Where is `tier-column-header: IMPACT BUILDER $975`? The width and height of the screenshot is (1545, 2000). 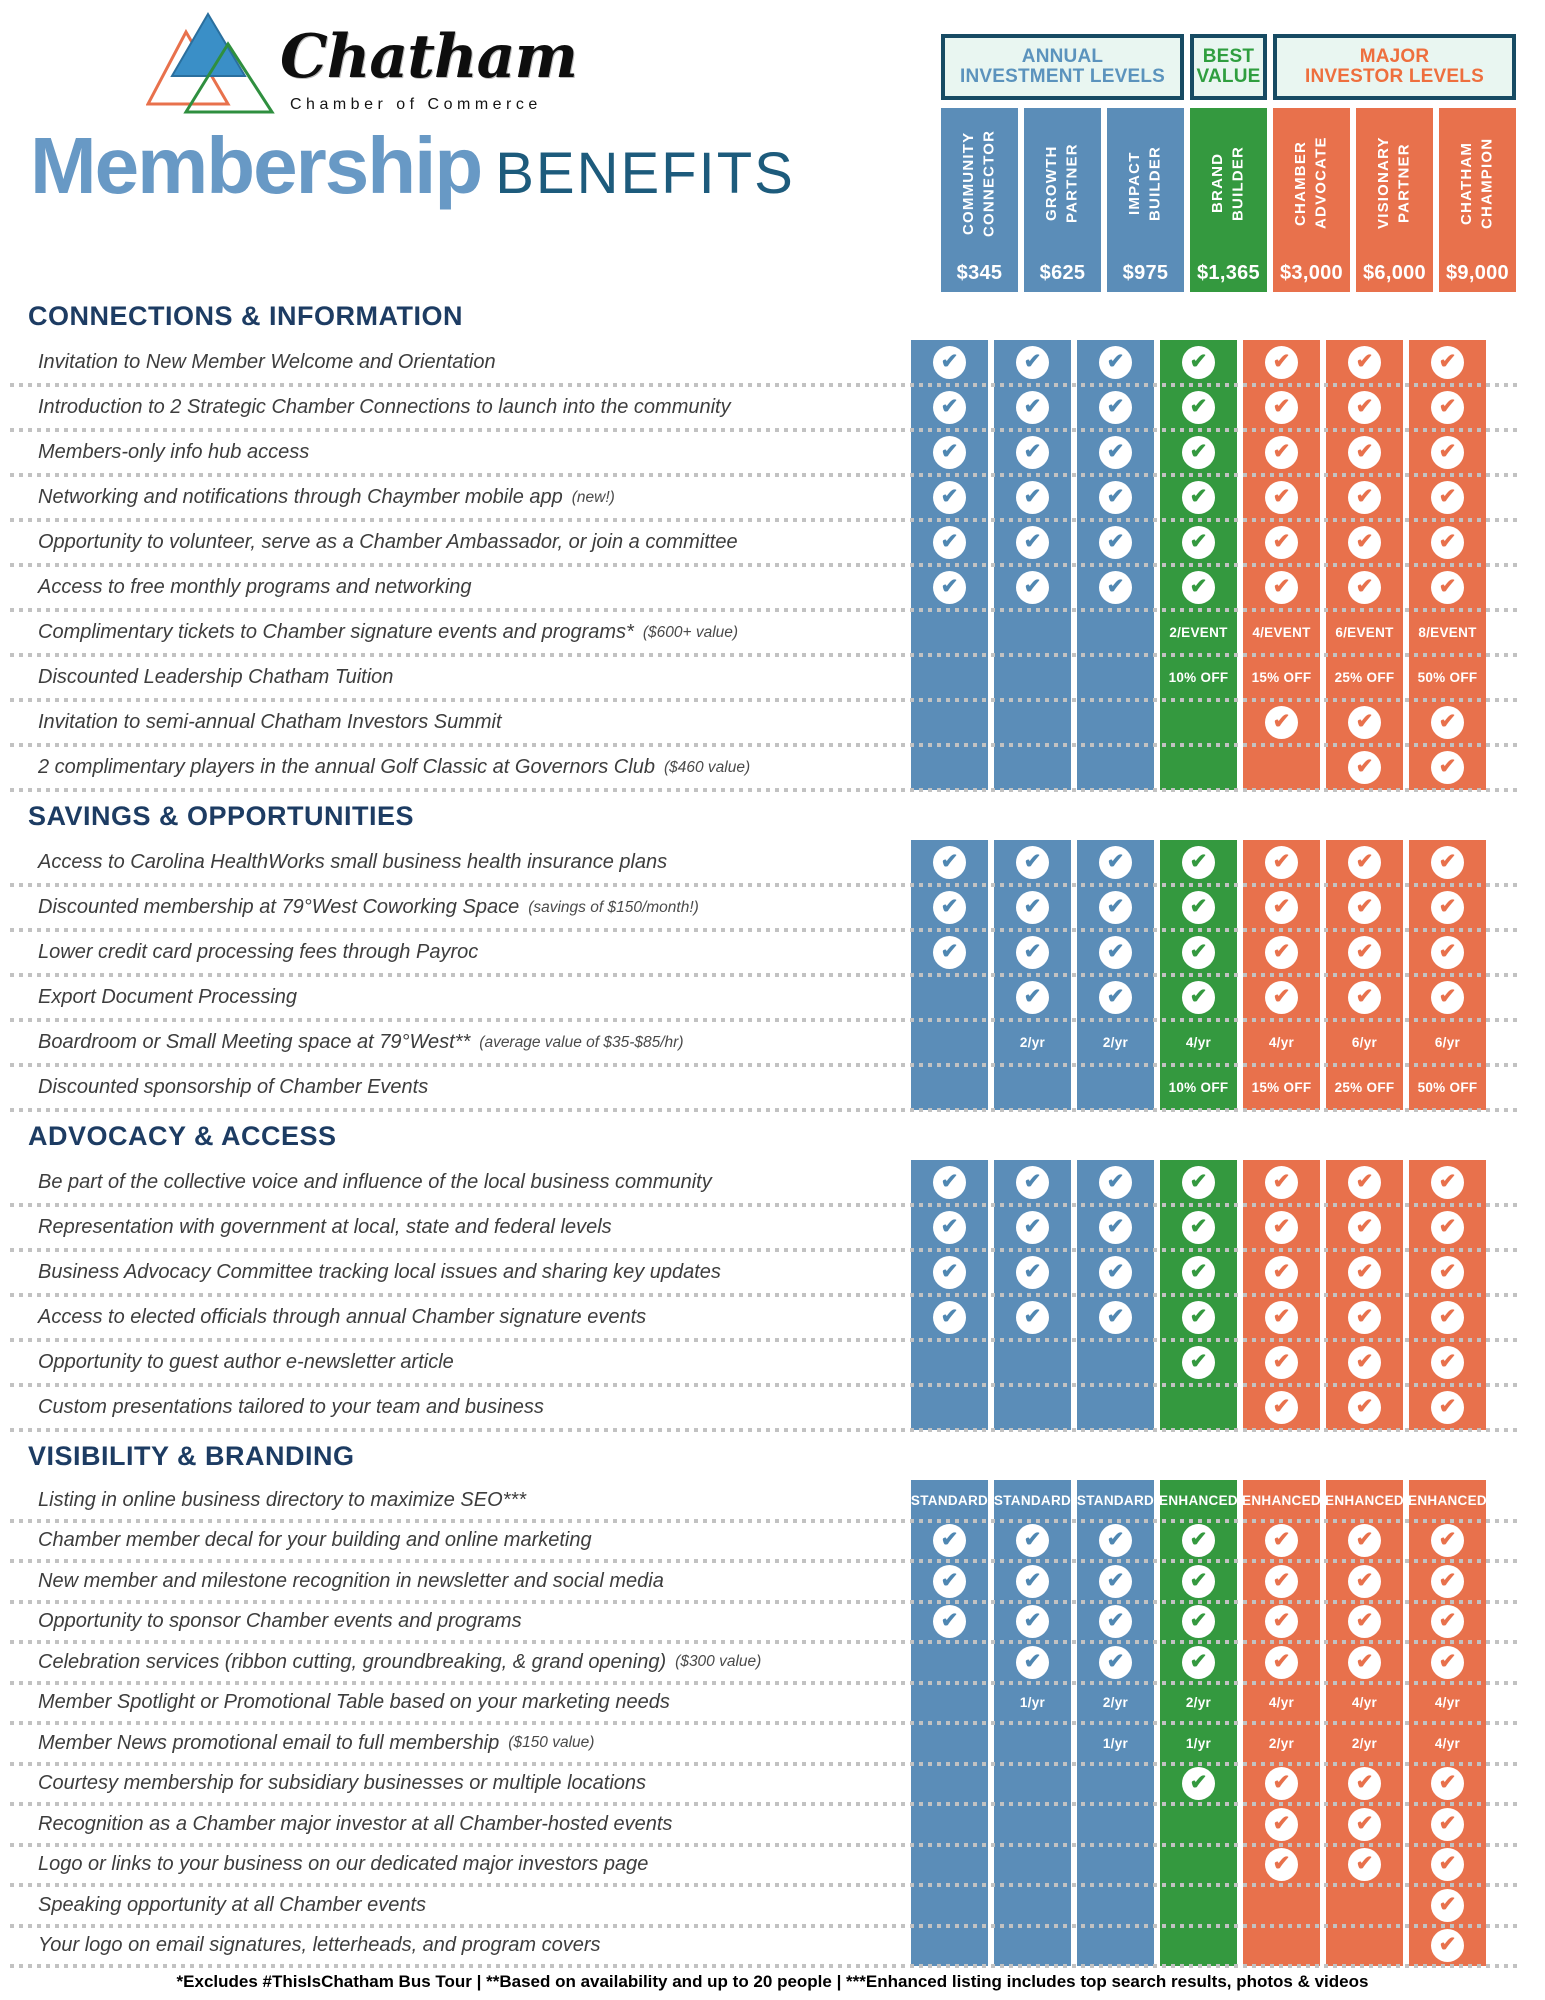
tier-column-header: IMPACT BUILDER $975 is located at coordinates (1145, 200).